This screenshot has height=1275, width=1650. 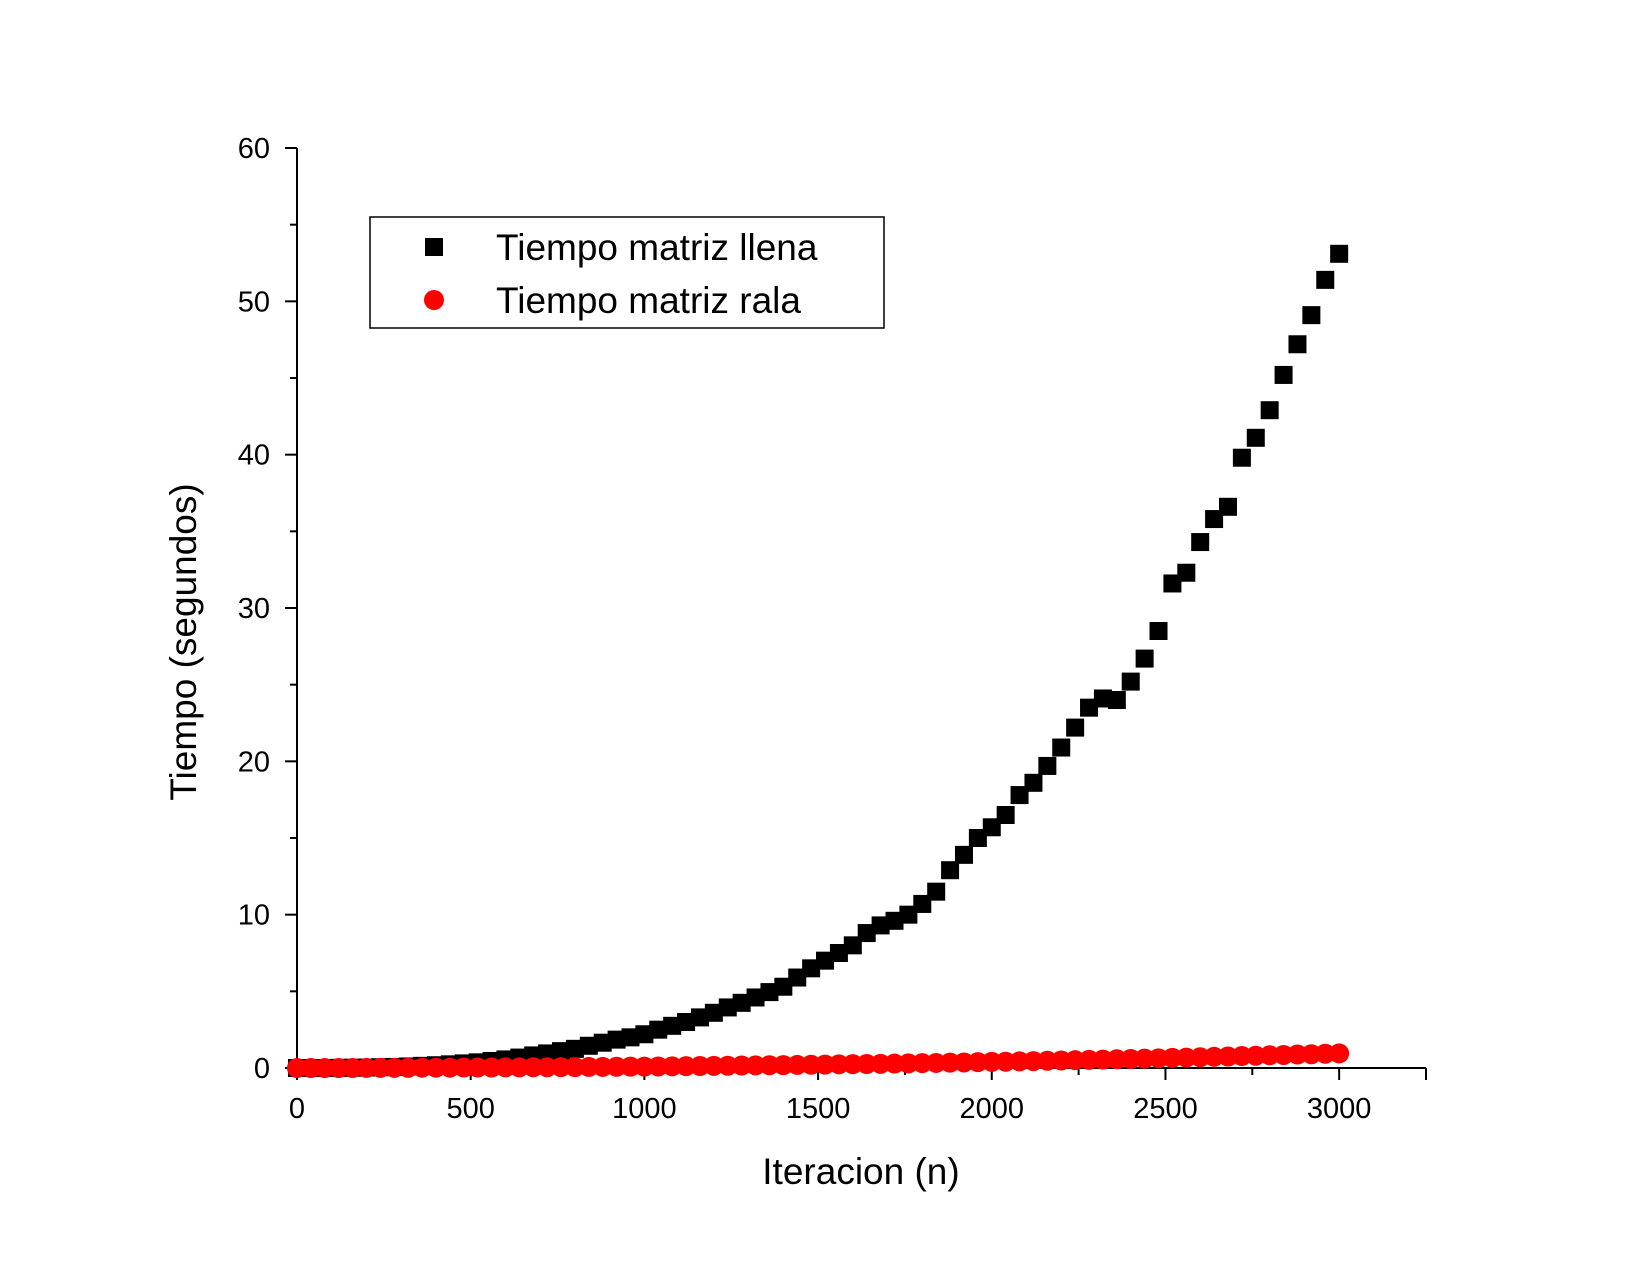 I want to click on x-tick-label: 3000, so click(x=1339, y=1109).